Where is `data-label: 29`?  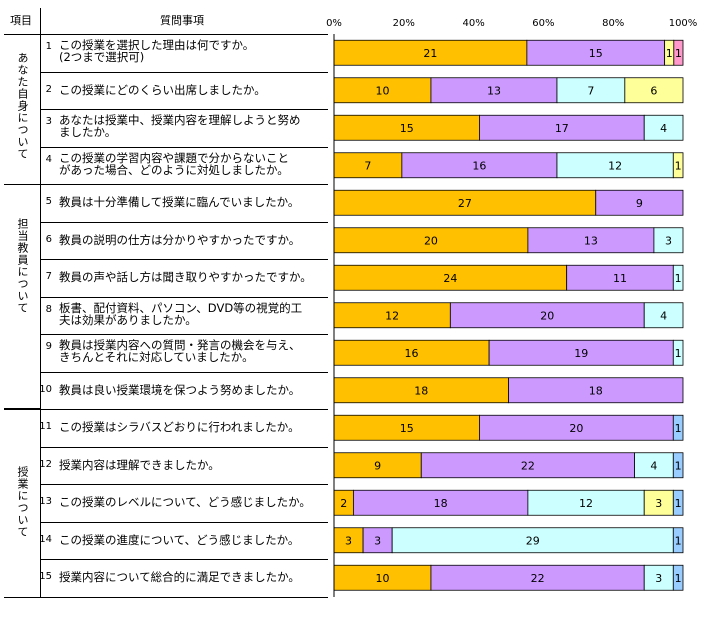
data-label: 29 is located at coordinates (533, 540).